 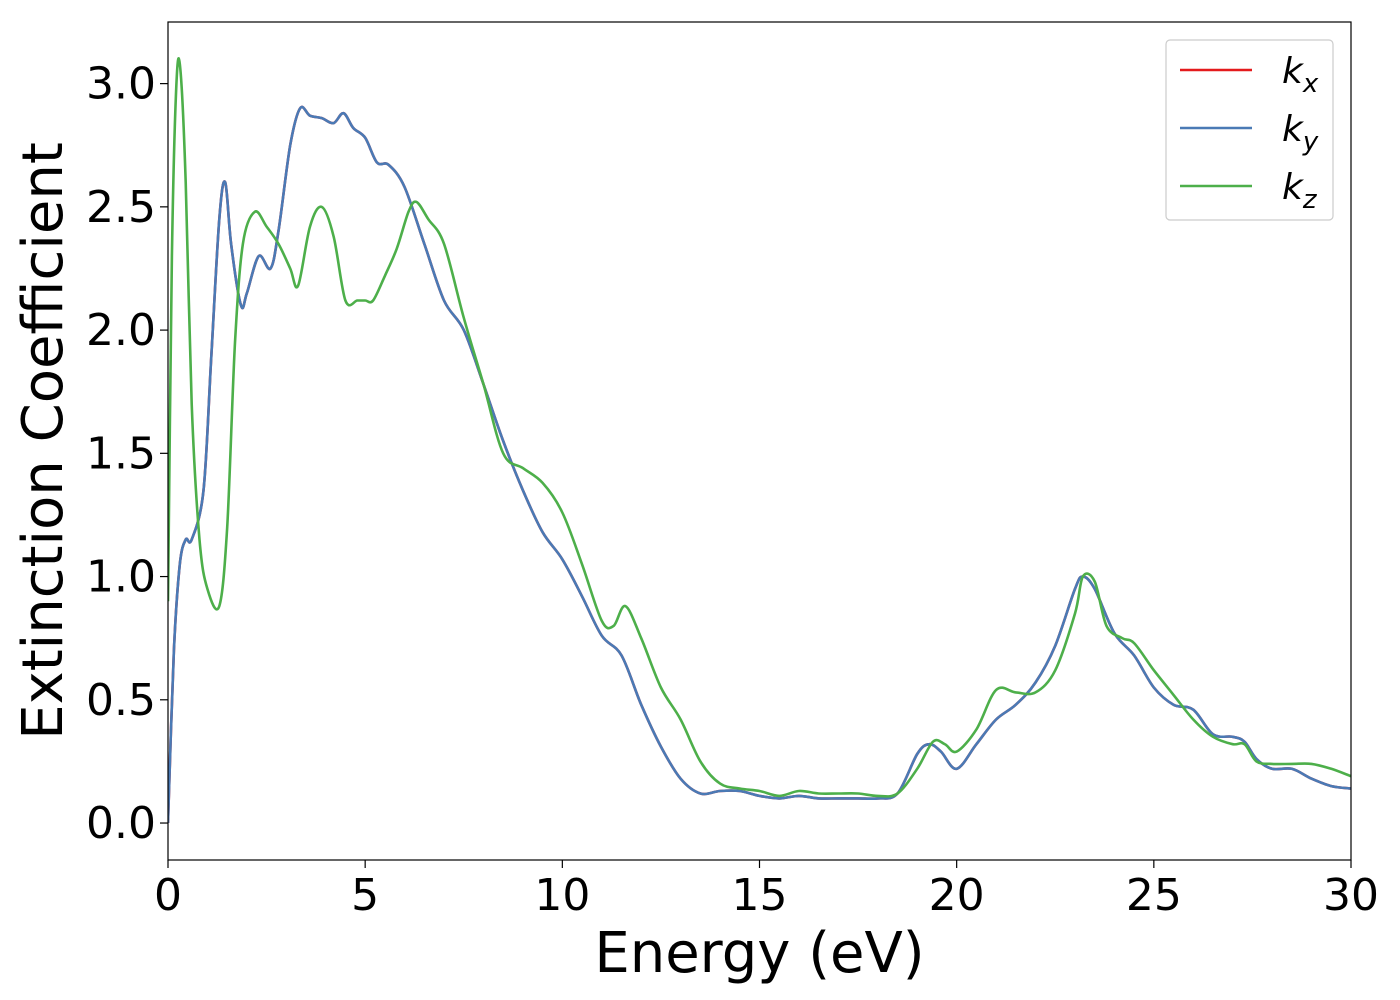 I want to click on legend-label-subscript: y, so click(x=1310, y=142).